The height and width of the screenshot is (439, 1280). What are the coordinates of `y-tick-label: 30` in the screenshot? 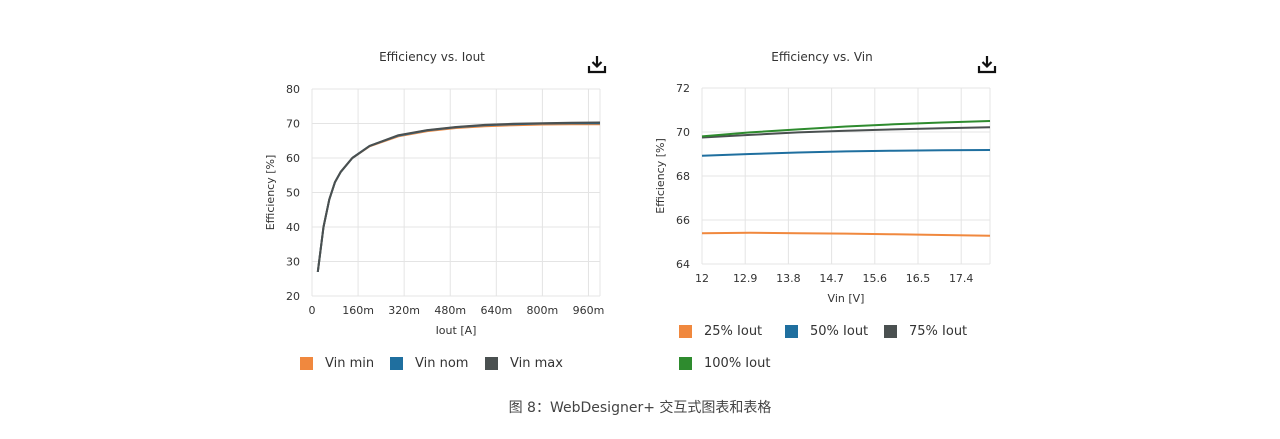 It's located at (293, 262).